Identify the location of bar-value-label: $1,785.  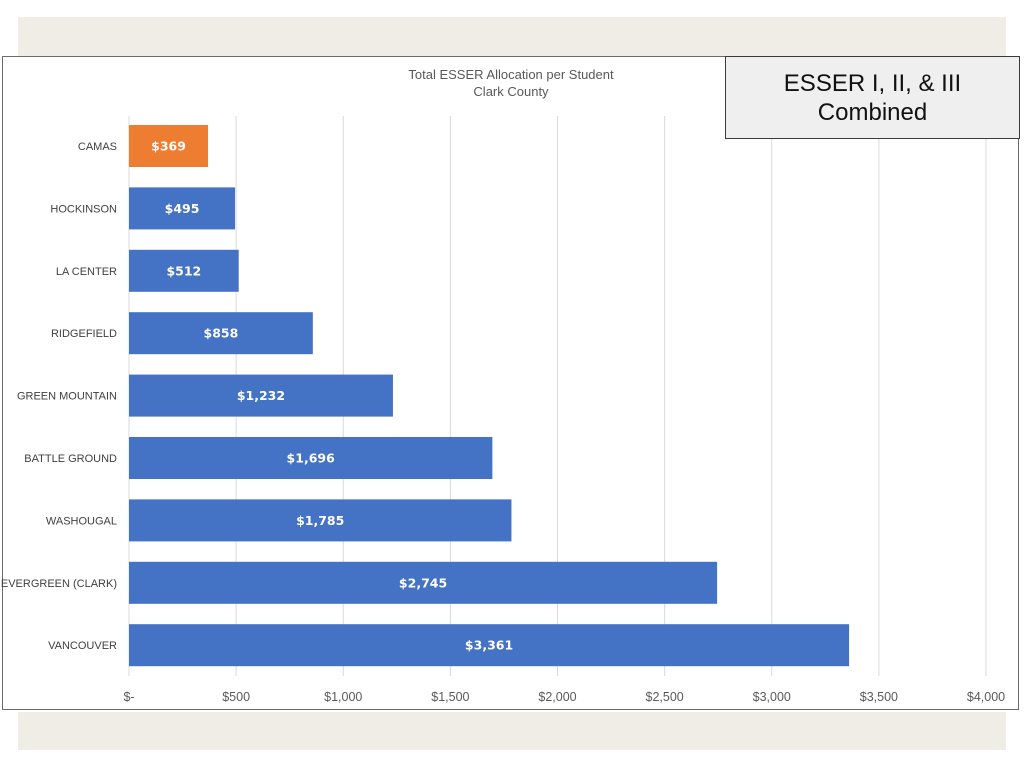
(320, 520).